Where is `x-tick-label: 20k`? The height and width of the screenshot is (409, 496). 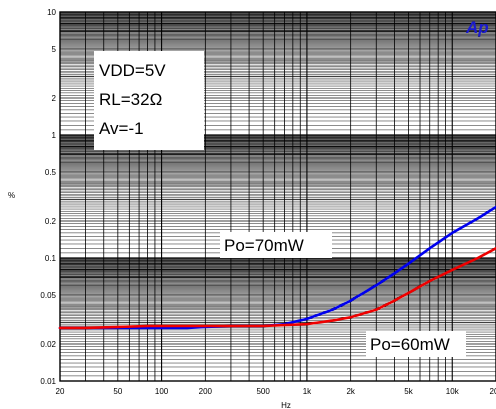
x-tick-label: 20k is located at coordinates (493, 391).